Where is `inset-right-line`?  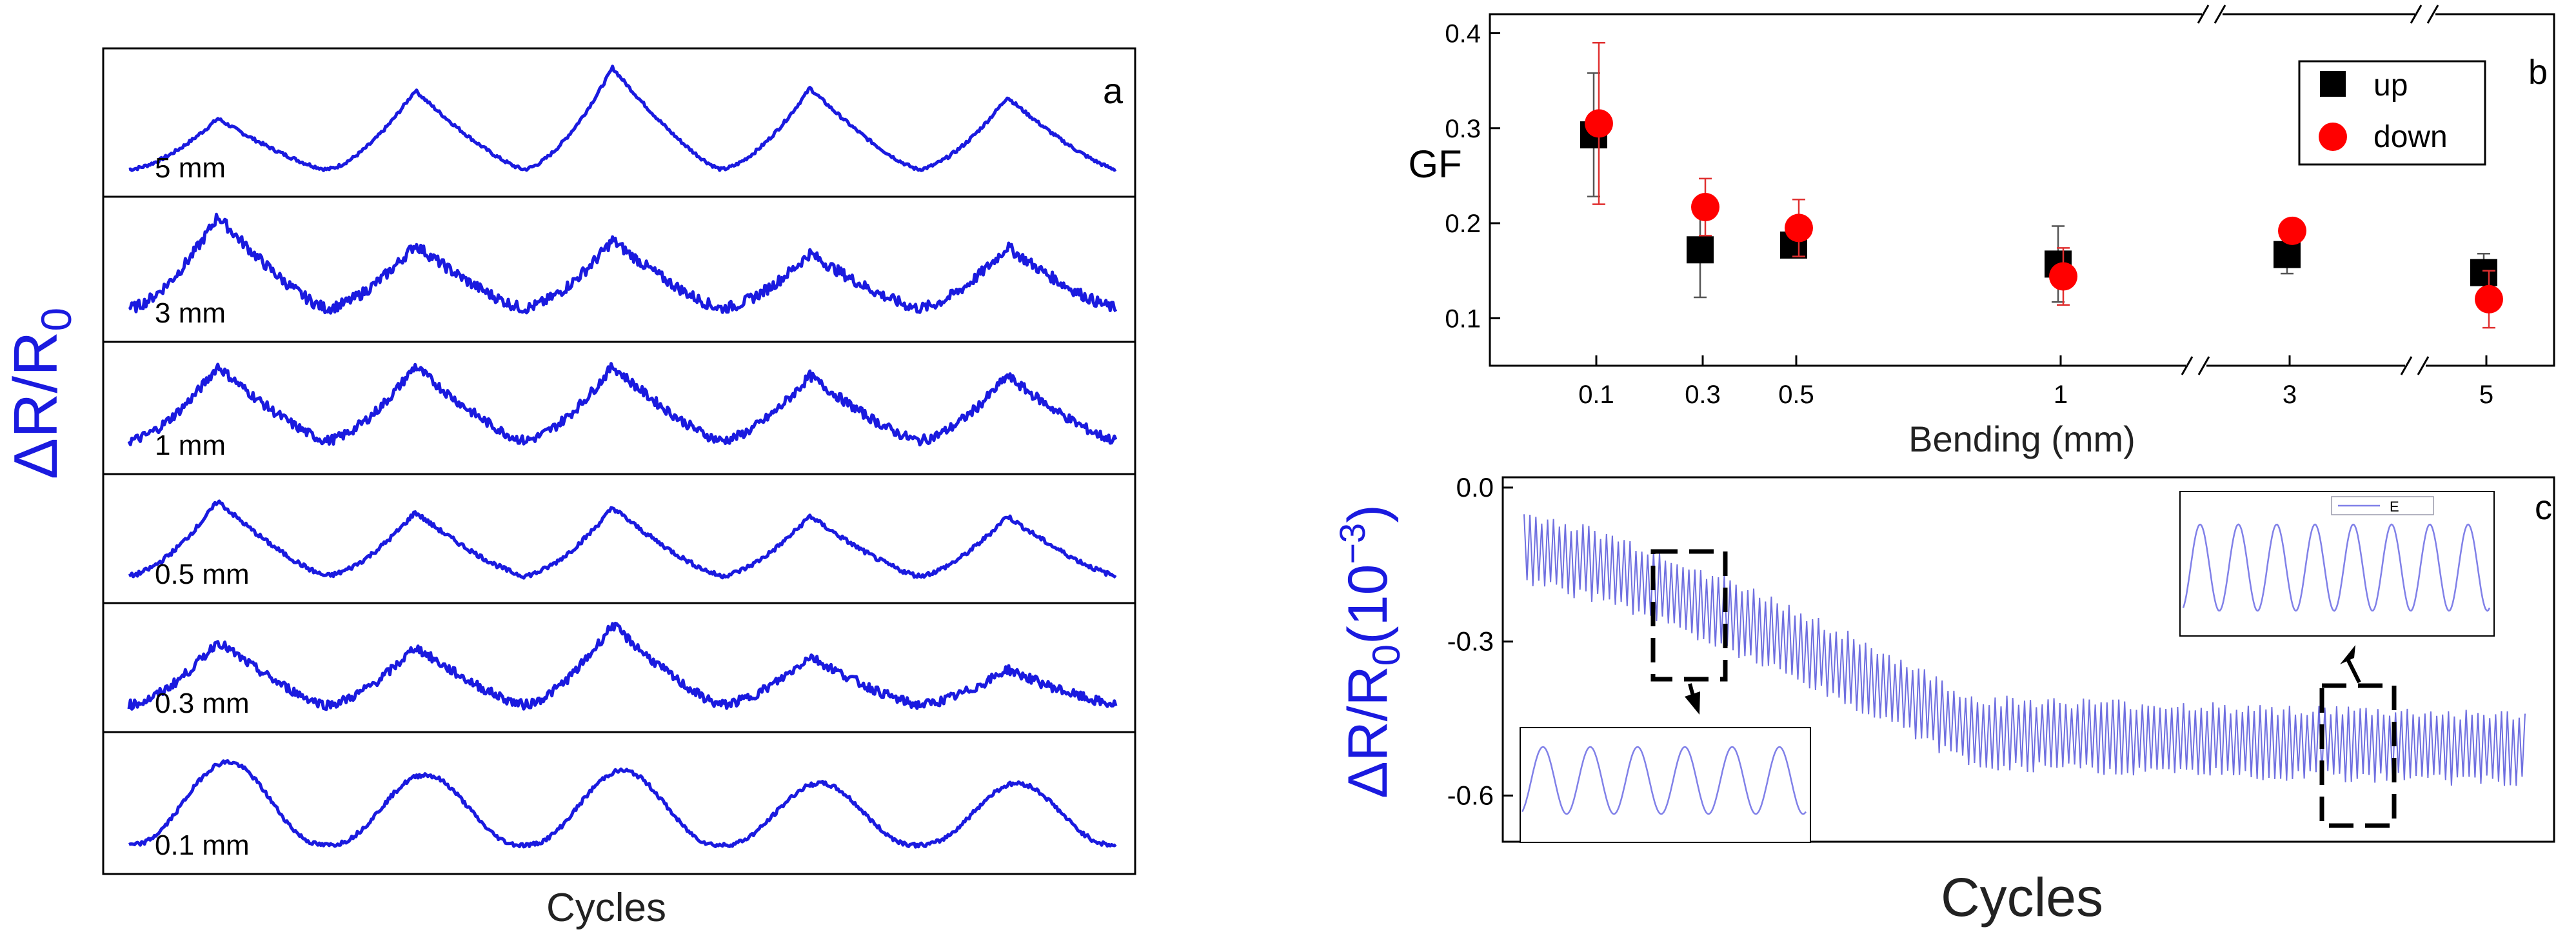 inset-right-line is located at coordinates (2336, 567).